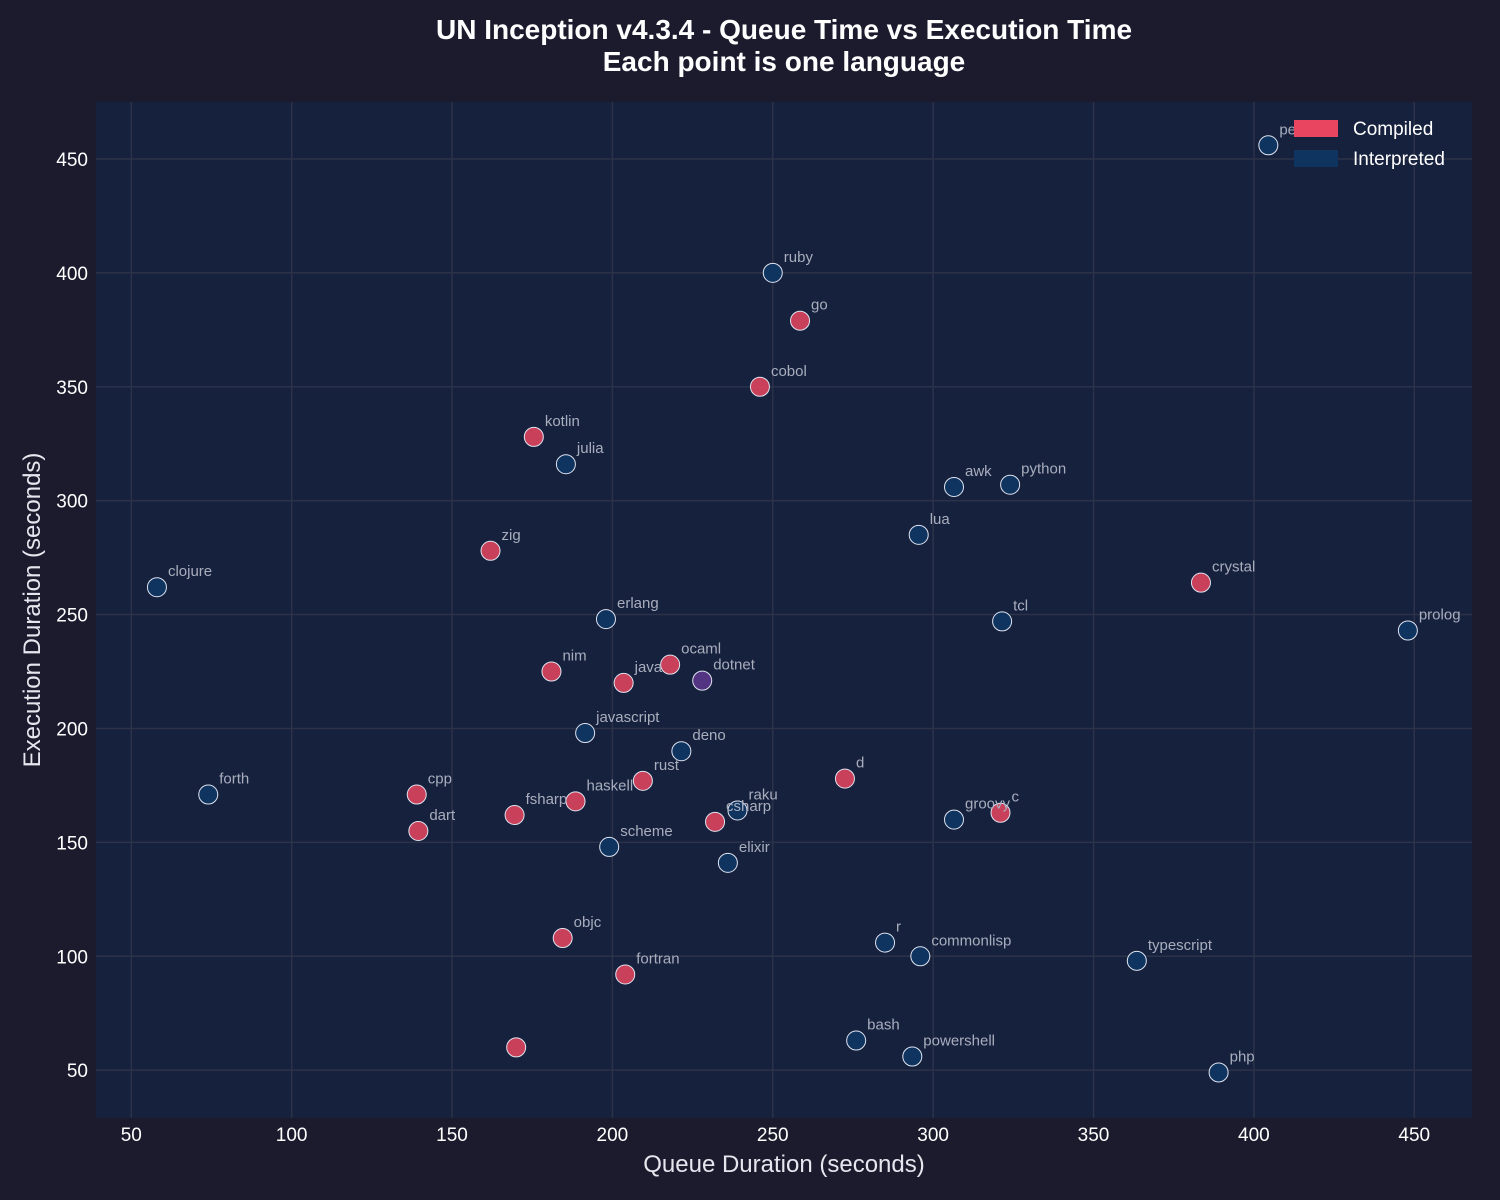 Image resolution: width=1500 pixels, height=1200 pixels. What do you see at coordinates (1242, 1056) in the screenshot?
I see `point-label-php: php` at bounding box center [1242, 1056].